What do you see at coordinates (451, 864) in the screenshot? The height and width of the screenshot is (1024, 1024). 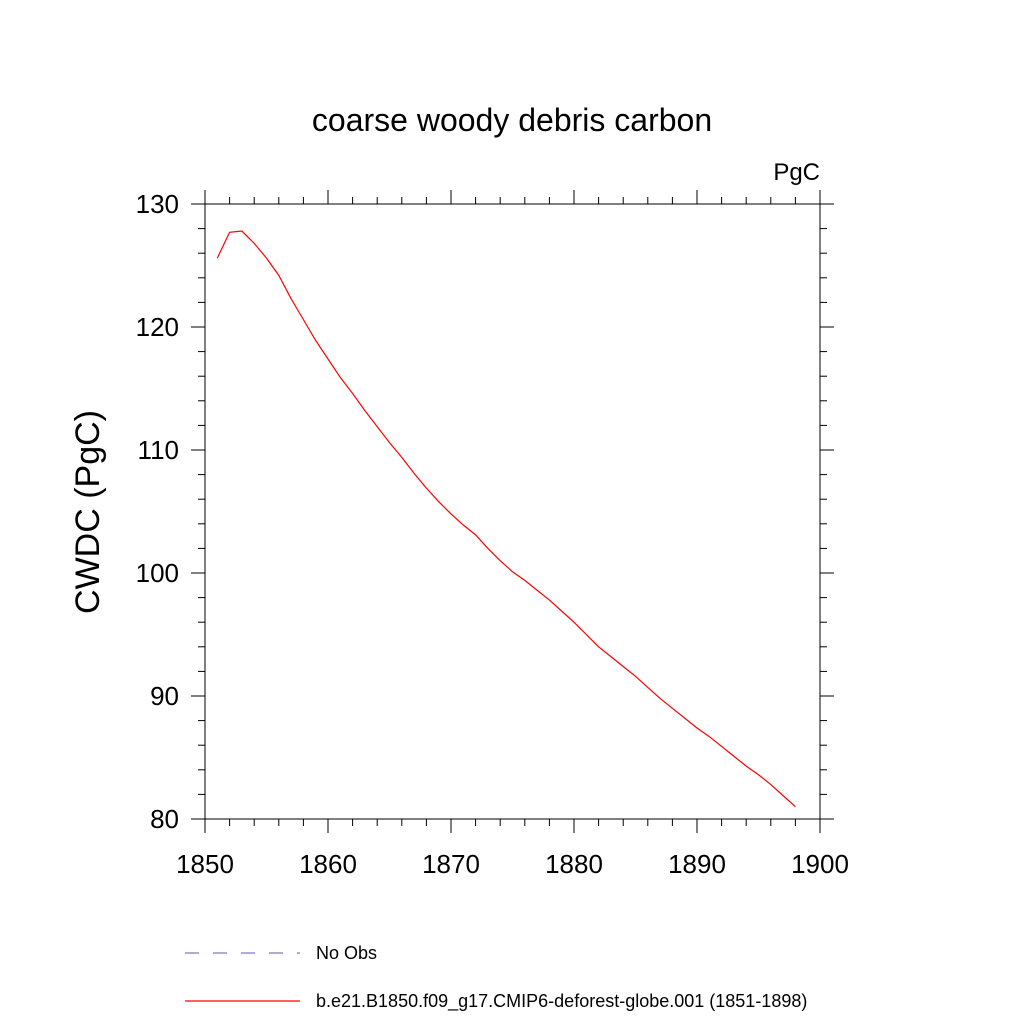 I see `x-tick-label: 1870` at bounding box center [451, 864].